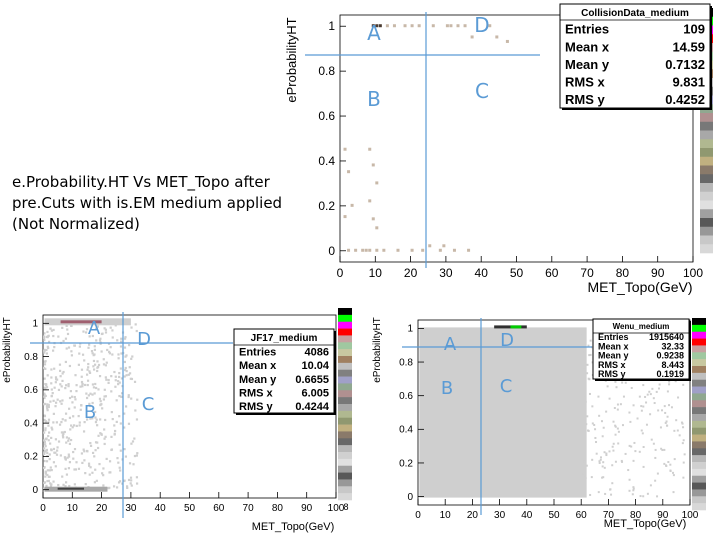 The width and height of the screenshot is (720, 540). What do you see at coordinates (672, 365) in the screenshot?
I see `stats-value: 8.443` at bounding box center [672, 365].